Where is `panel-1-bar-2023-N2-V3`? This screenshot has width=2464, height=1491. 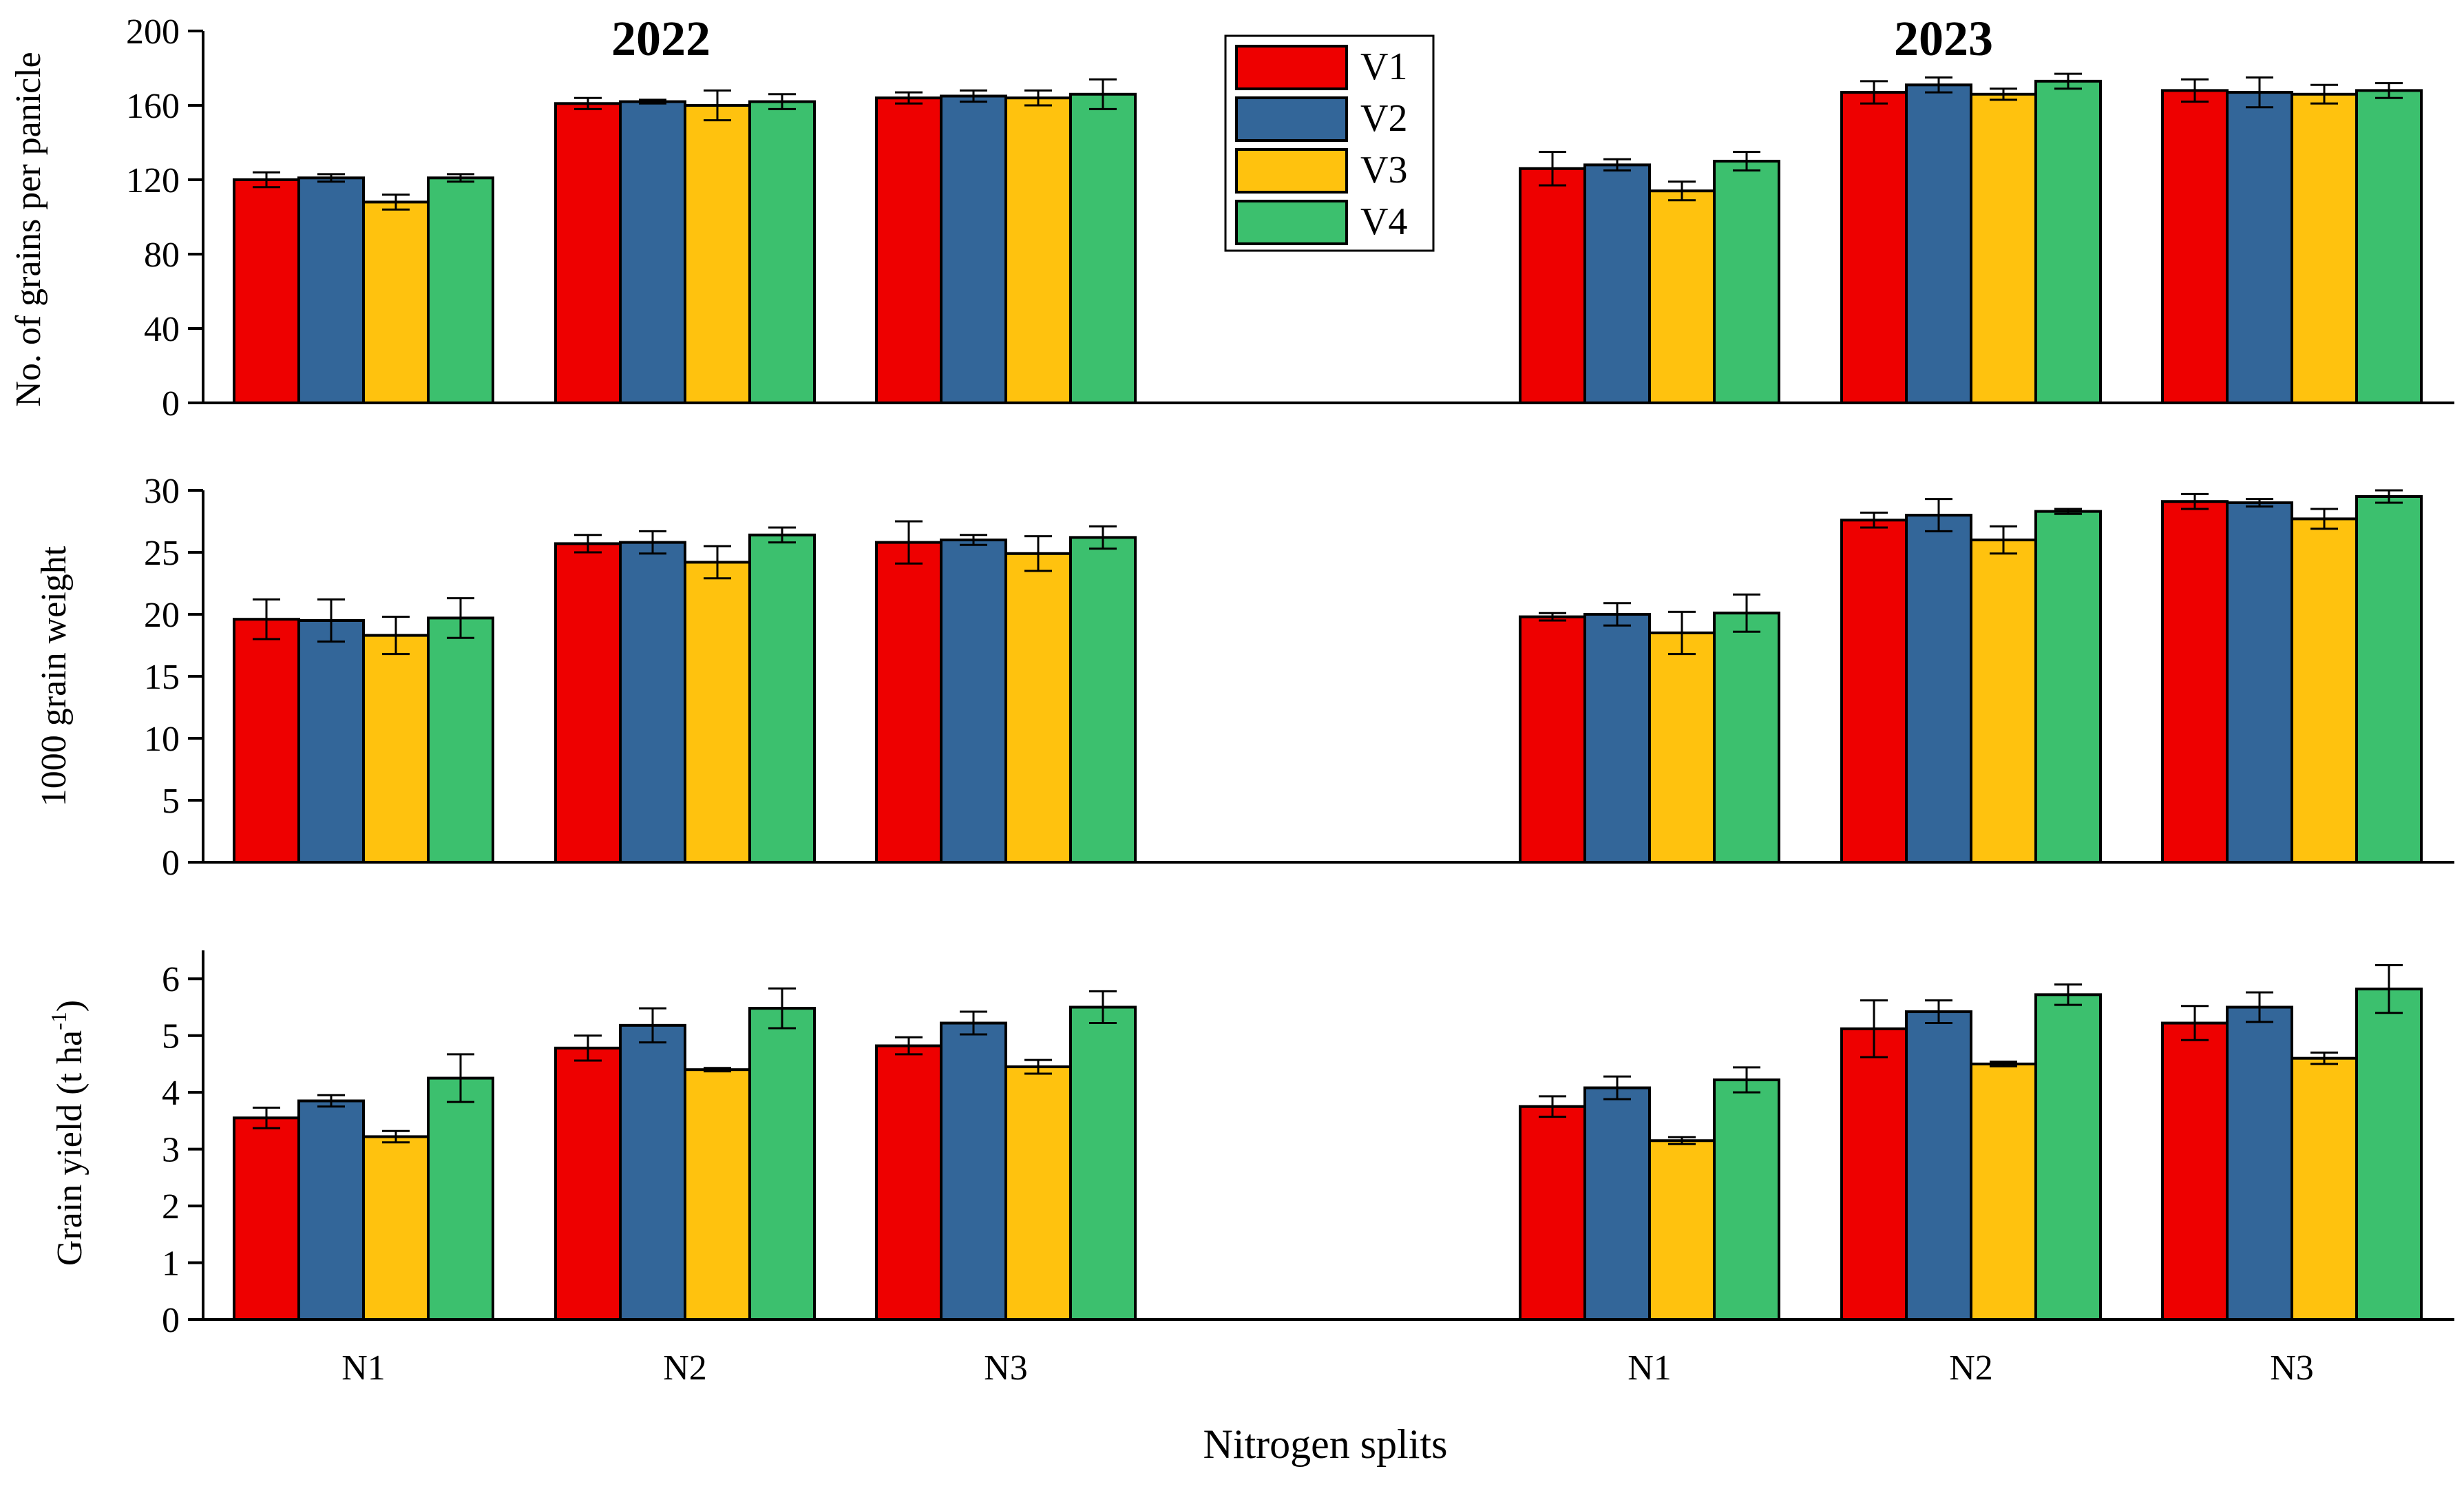 panel-1-bar-2023-N2-V3 is located at coordinates (2003, 248).